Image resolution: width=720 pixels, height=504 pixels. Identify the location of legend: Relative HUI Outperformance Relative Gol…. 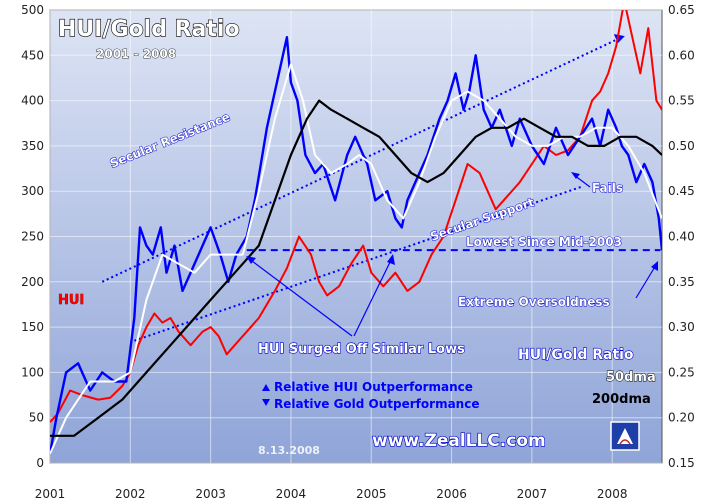
(370, 395).